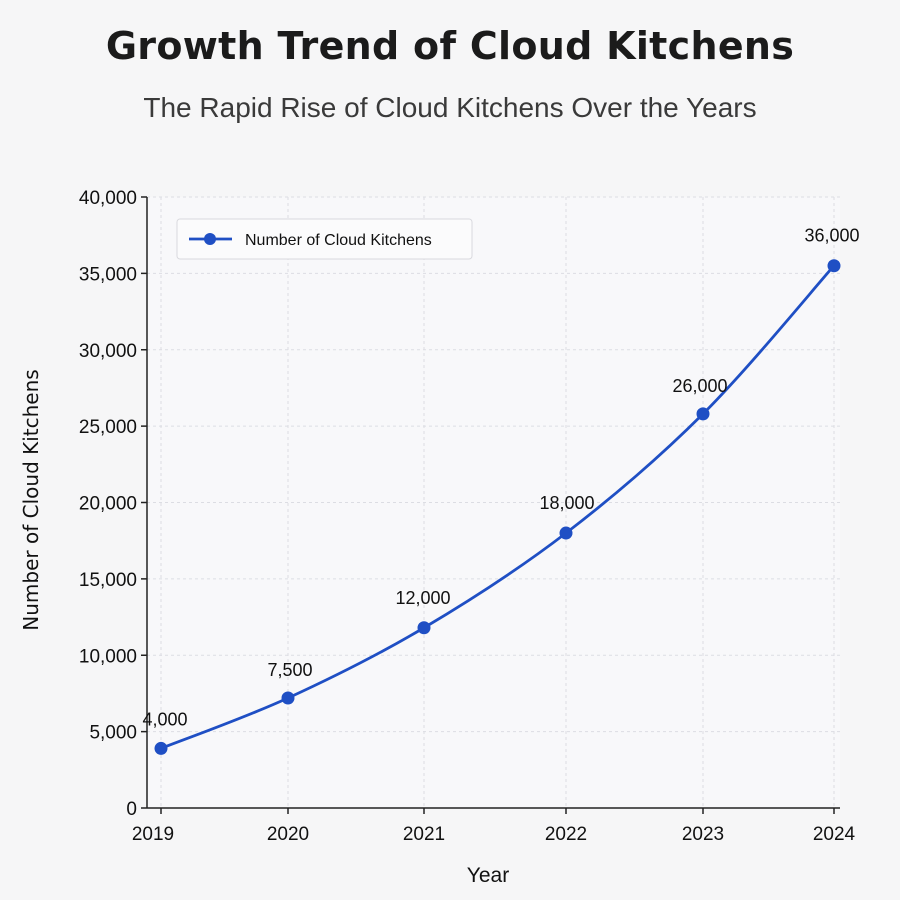 This screenshot has height=900, width=900. What do you see at coordinates (108, 580) in the screenshot?
I see `y-tick-label: 15,000` at bounding box center [108, 580].